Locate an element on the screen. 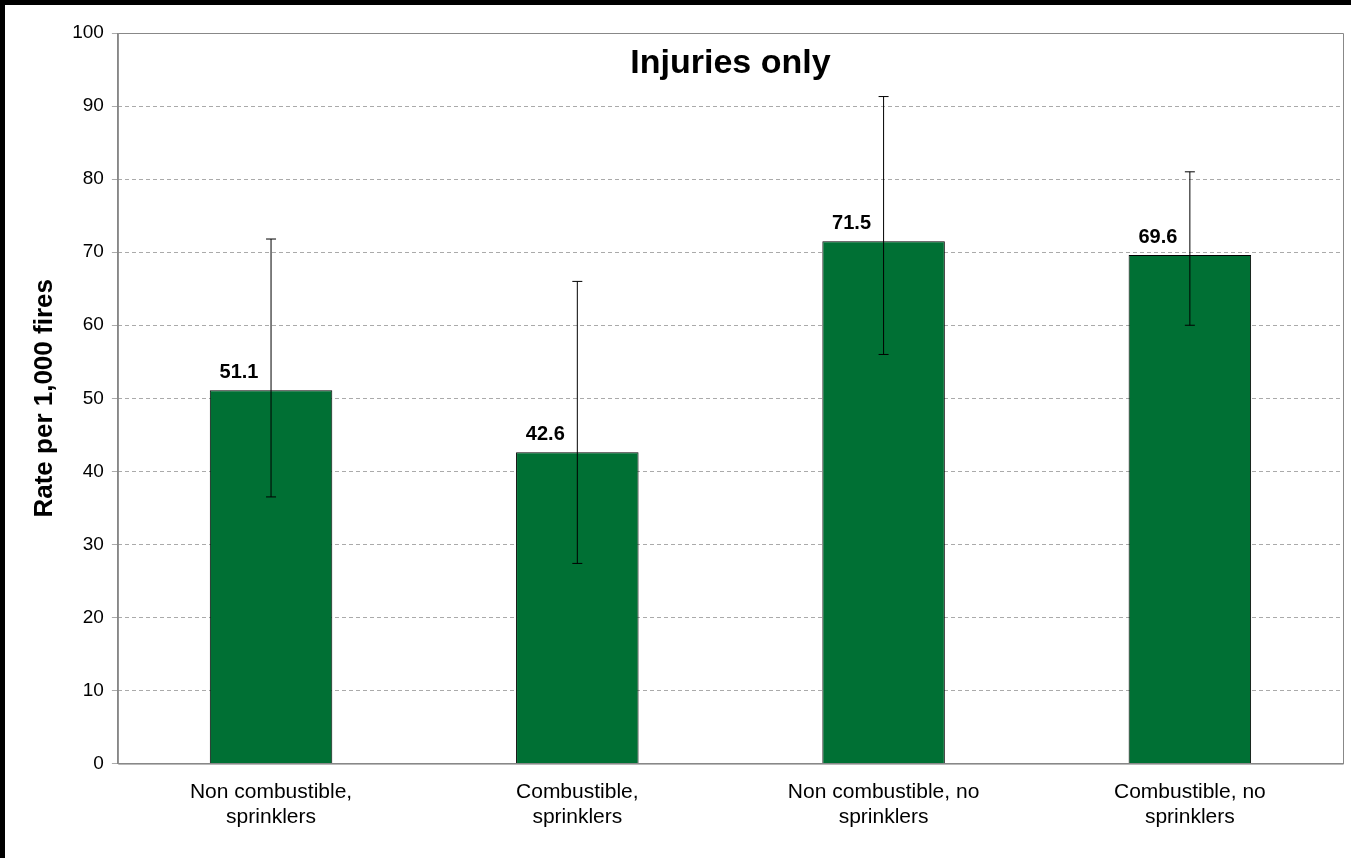 The width and height of the screenshot is (1351, 858). y-tick-label: 60 is located at coordinates (93, 324).